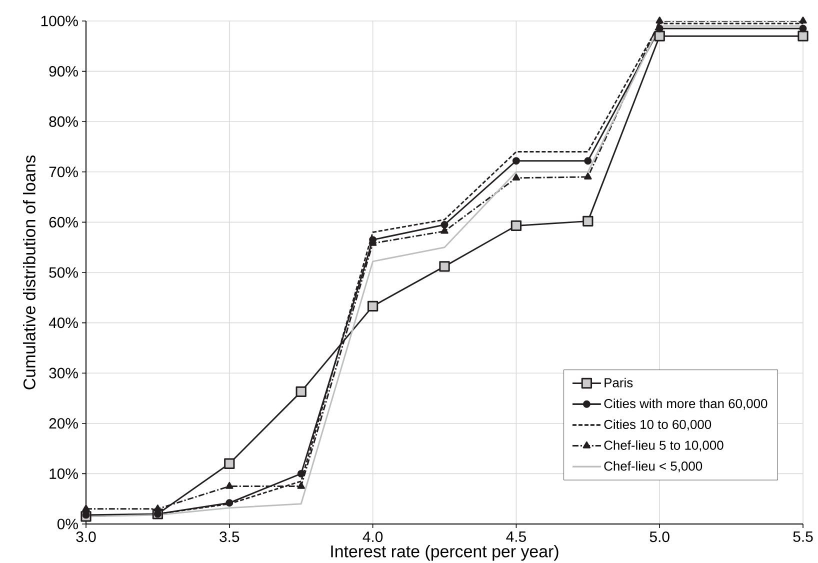 Image resolution: width=818 pixels, height=563 pixels. Describe the element at coordinates (63, 121) in the screenshot. I see `y-tick-label: 80%` at that location.